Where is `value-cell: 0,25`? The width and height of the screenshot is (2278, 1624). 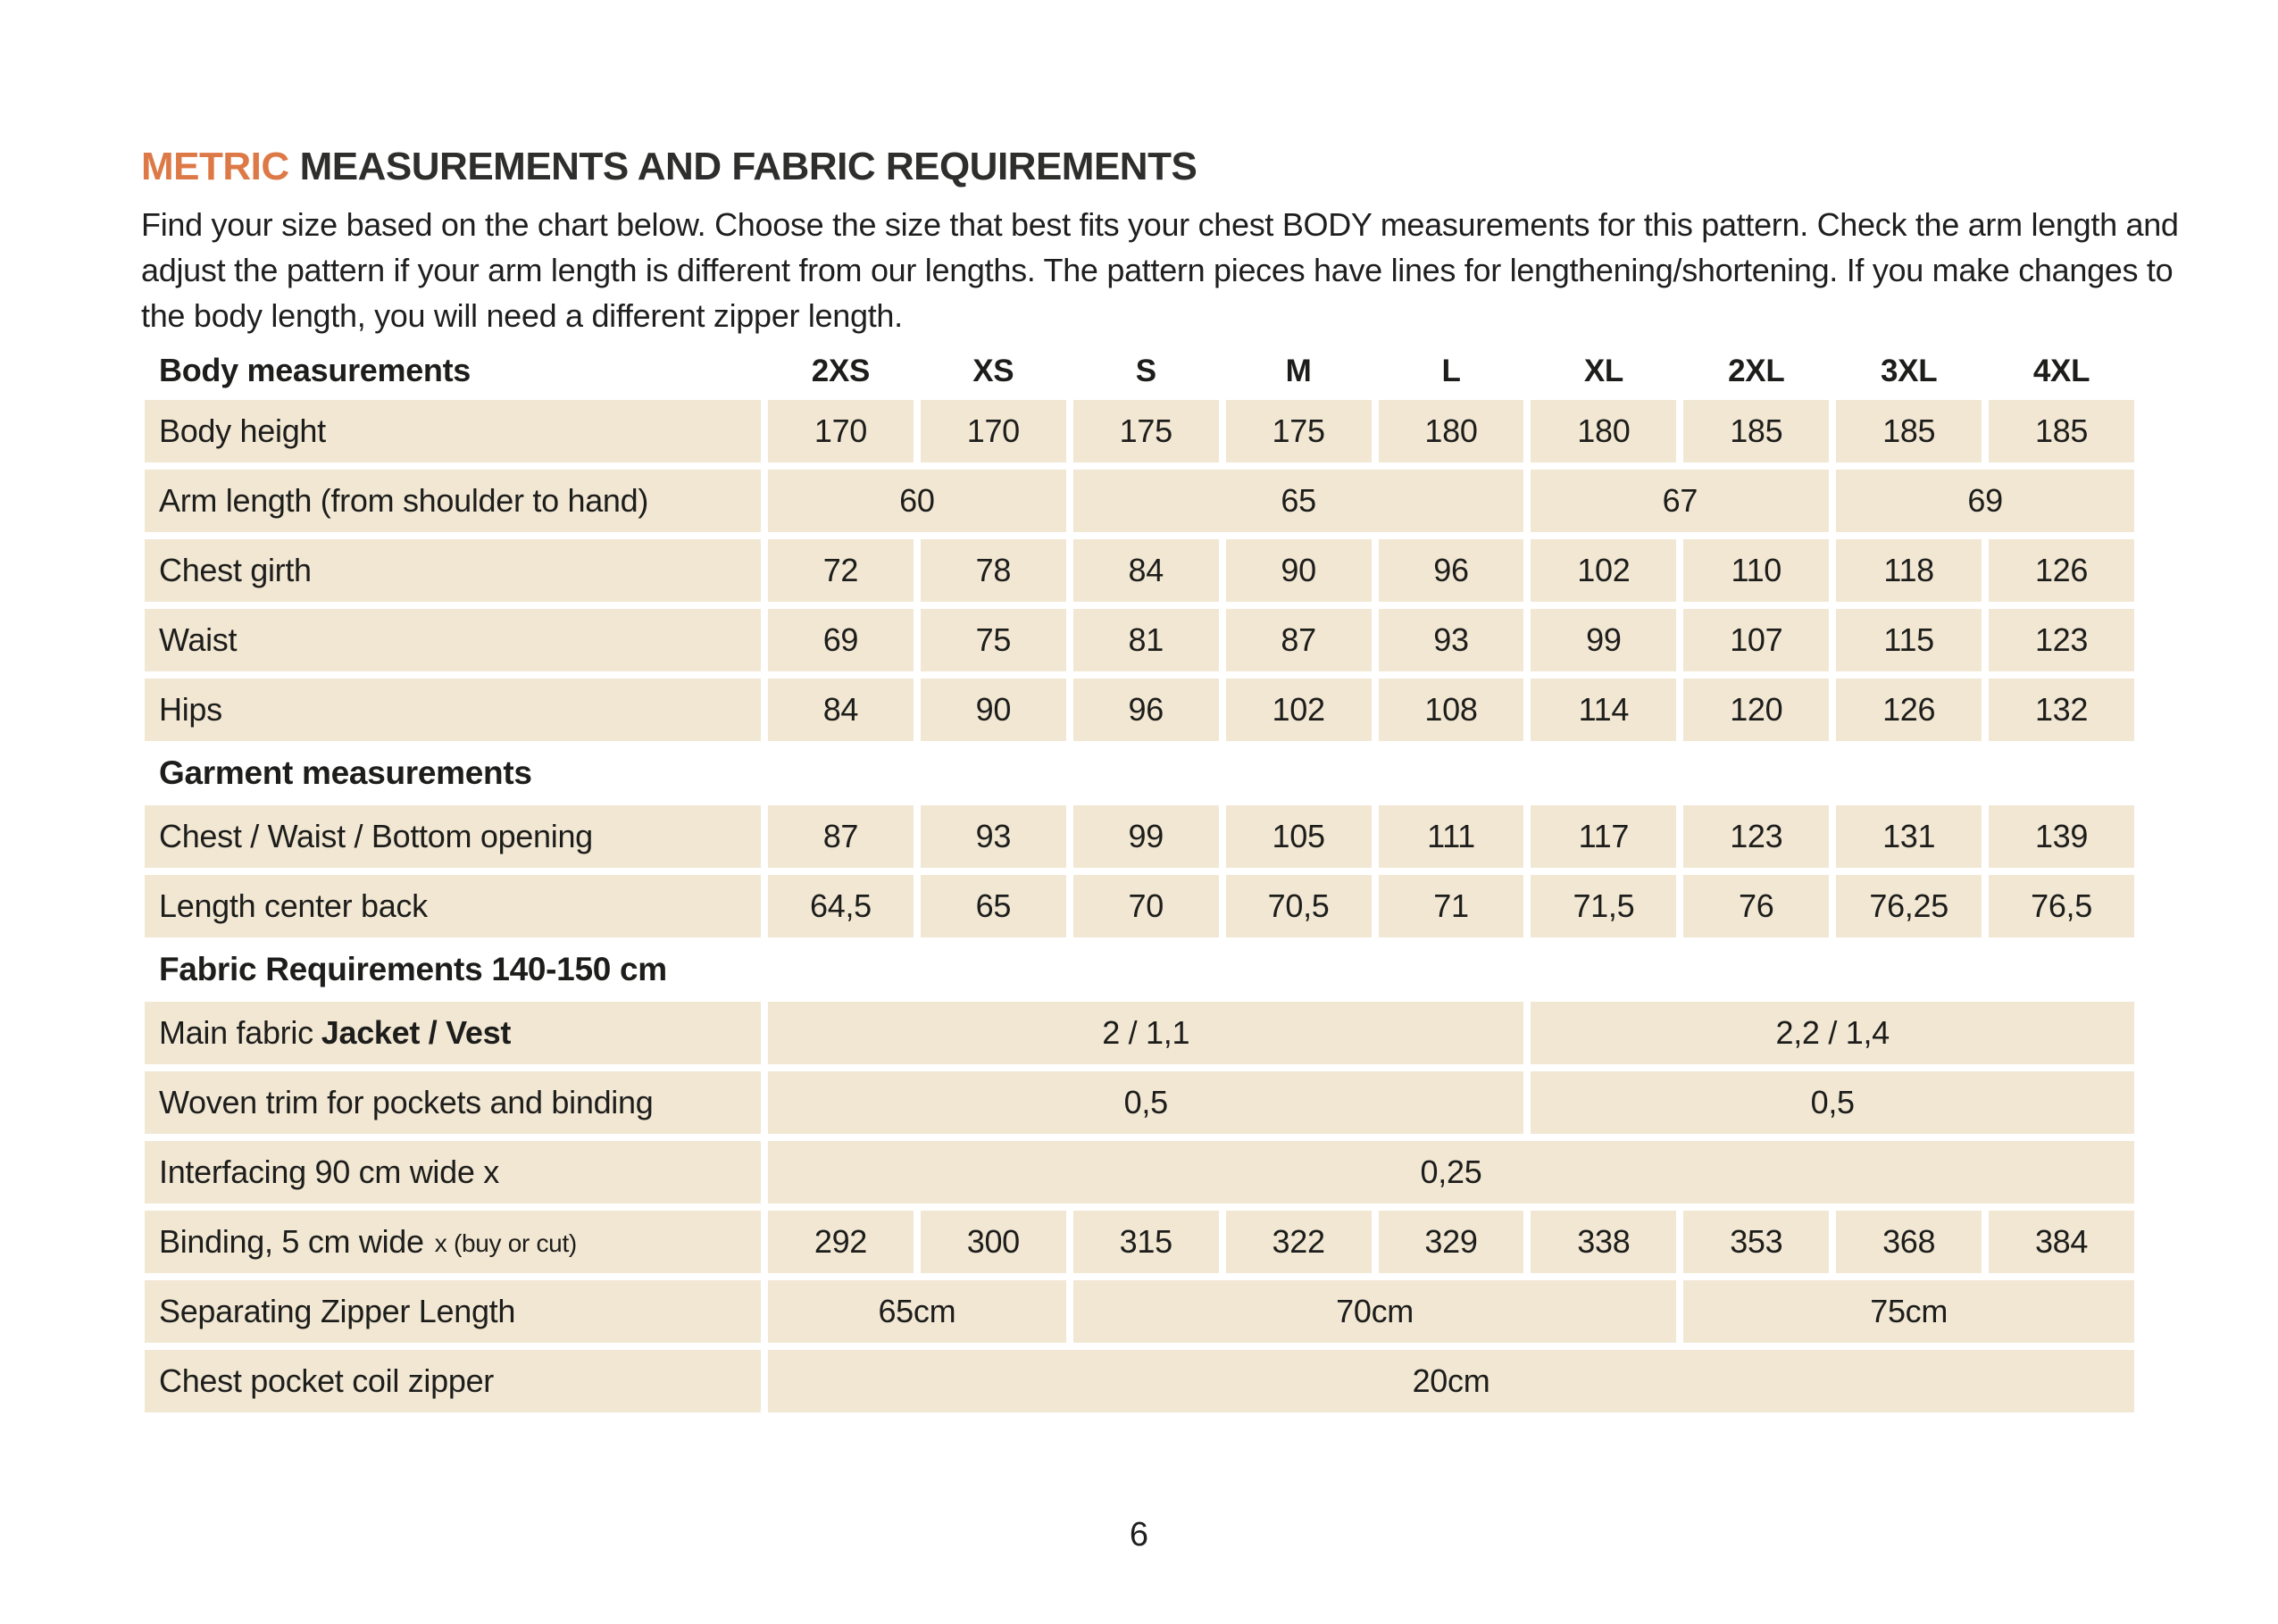 value-cell: 0,25 is located at coordinates (1451, 1172).